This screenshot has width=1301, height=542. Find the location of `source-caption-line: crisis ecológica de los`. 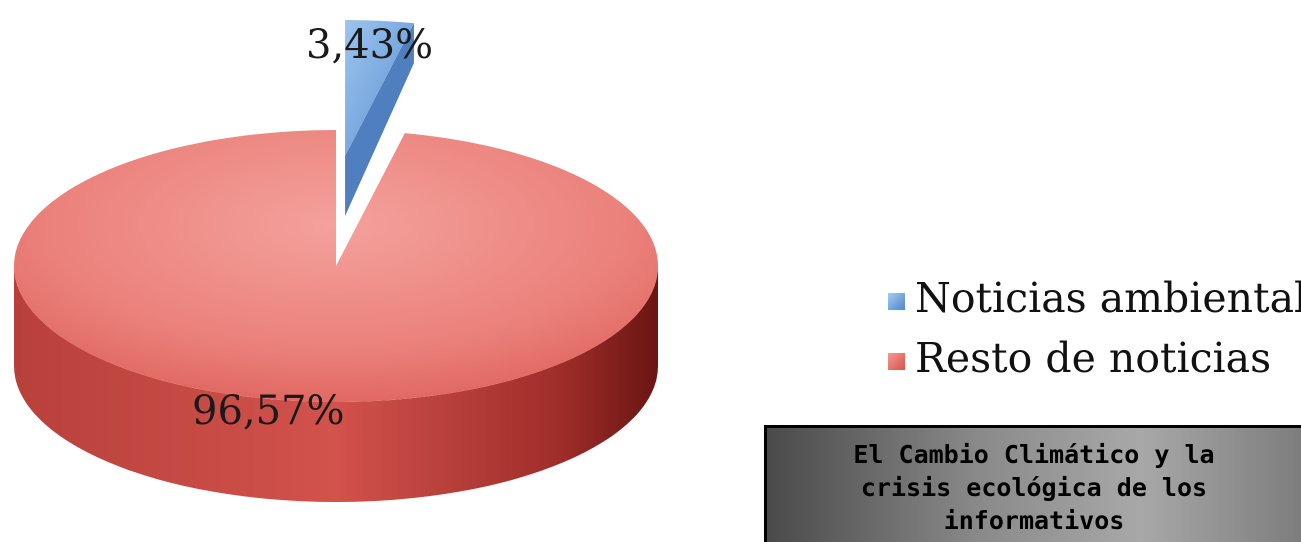

source-caption-line: crisis ecológica de los is located at coordinates (1034, 487).